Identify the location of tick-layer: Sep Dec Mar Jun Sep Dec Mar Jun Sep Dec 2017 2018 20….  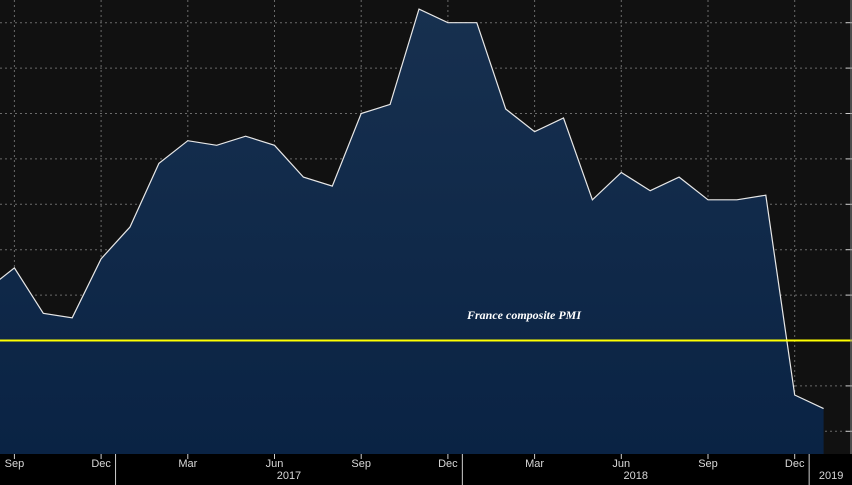
(424, 469).